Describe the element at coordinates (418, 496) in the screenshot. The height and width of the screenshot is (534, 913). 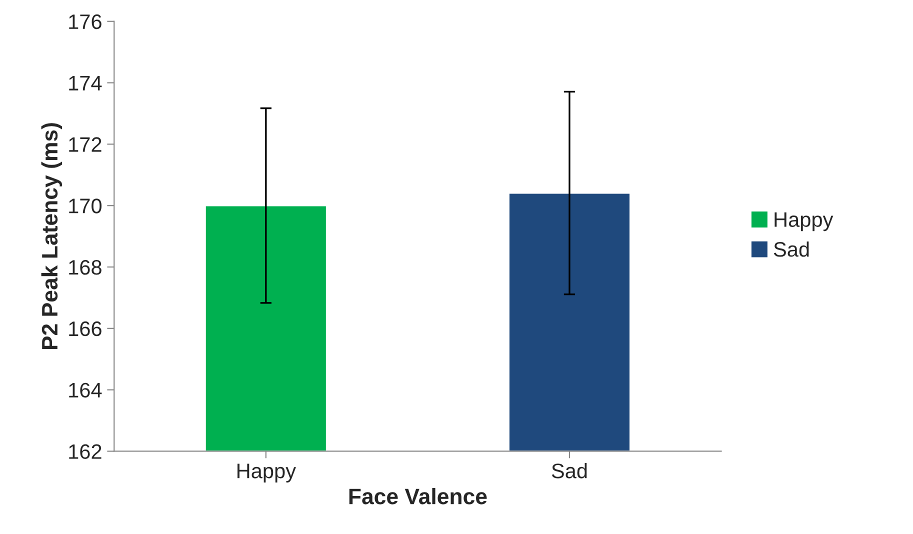
I see `x-axis-title: Face Valence` at that location.